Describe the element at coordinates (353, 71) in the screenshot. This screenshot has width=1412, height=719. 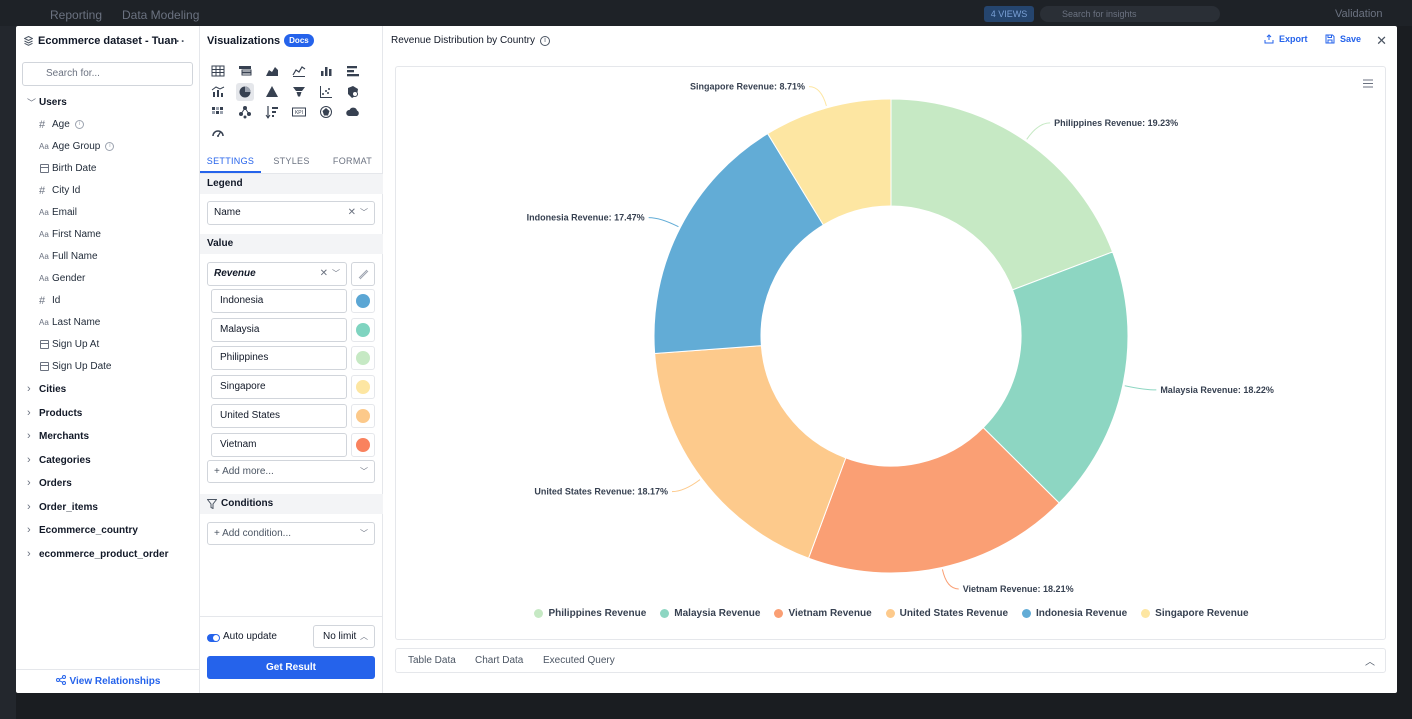
I see `horizontal-bar-icon` at that location.